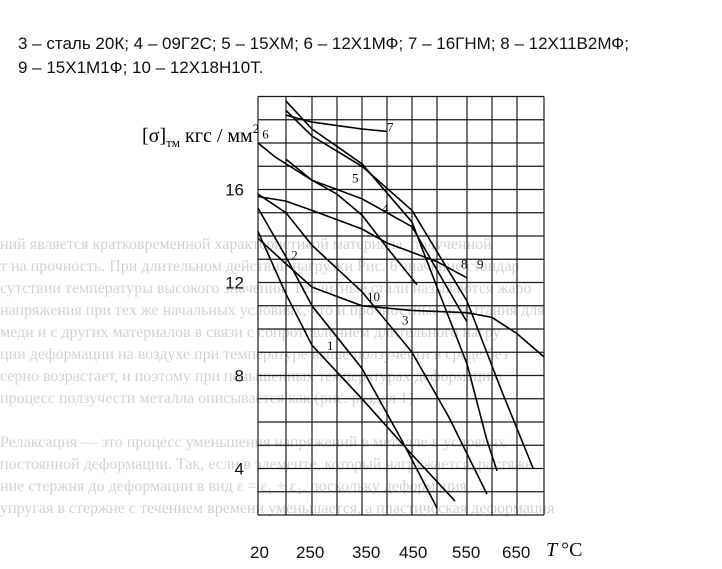  What do you see at coordinates (390, 126) in the screenshot?
I see `series-label-7: 7` at bounding box center [390, 126].